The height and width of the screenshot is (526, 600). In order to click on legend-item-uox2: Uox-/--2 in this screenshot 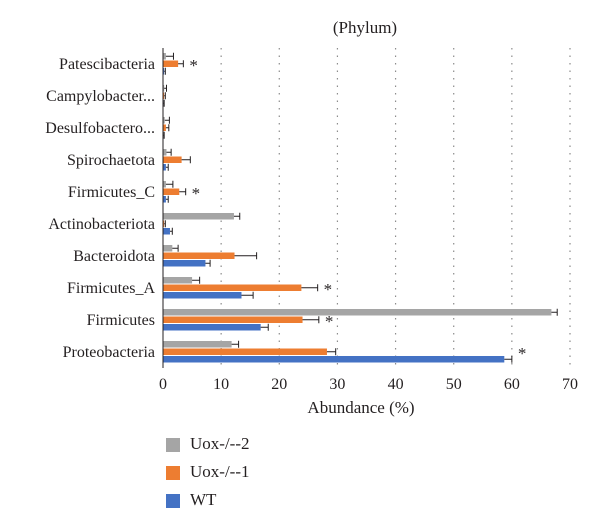, I will do `click(246, 446)`.